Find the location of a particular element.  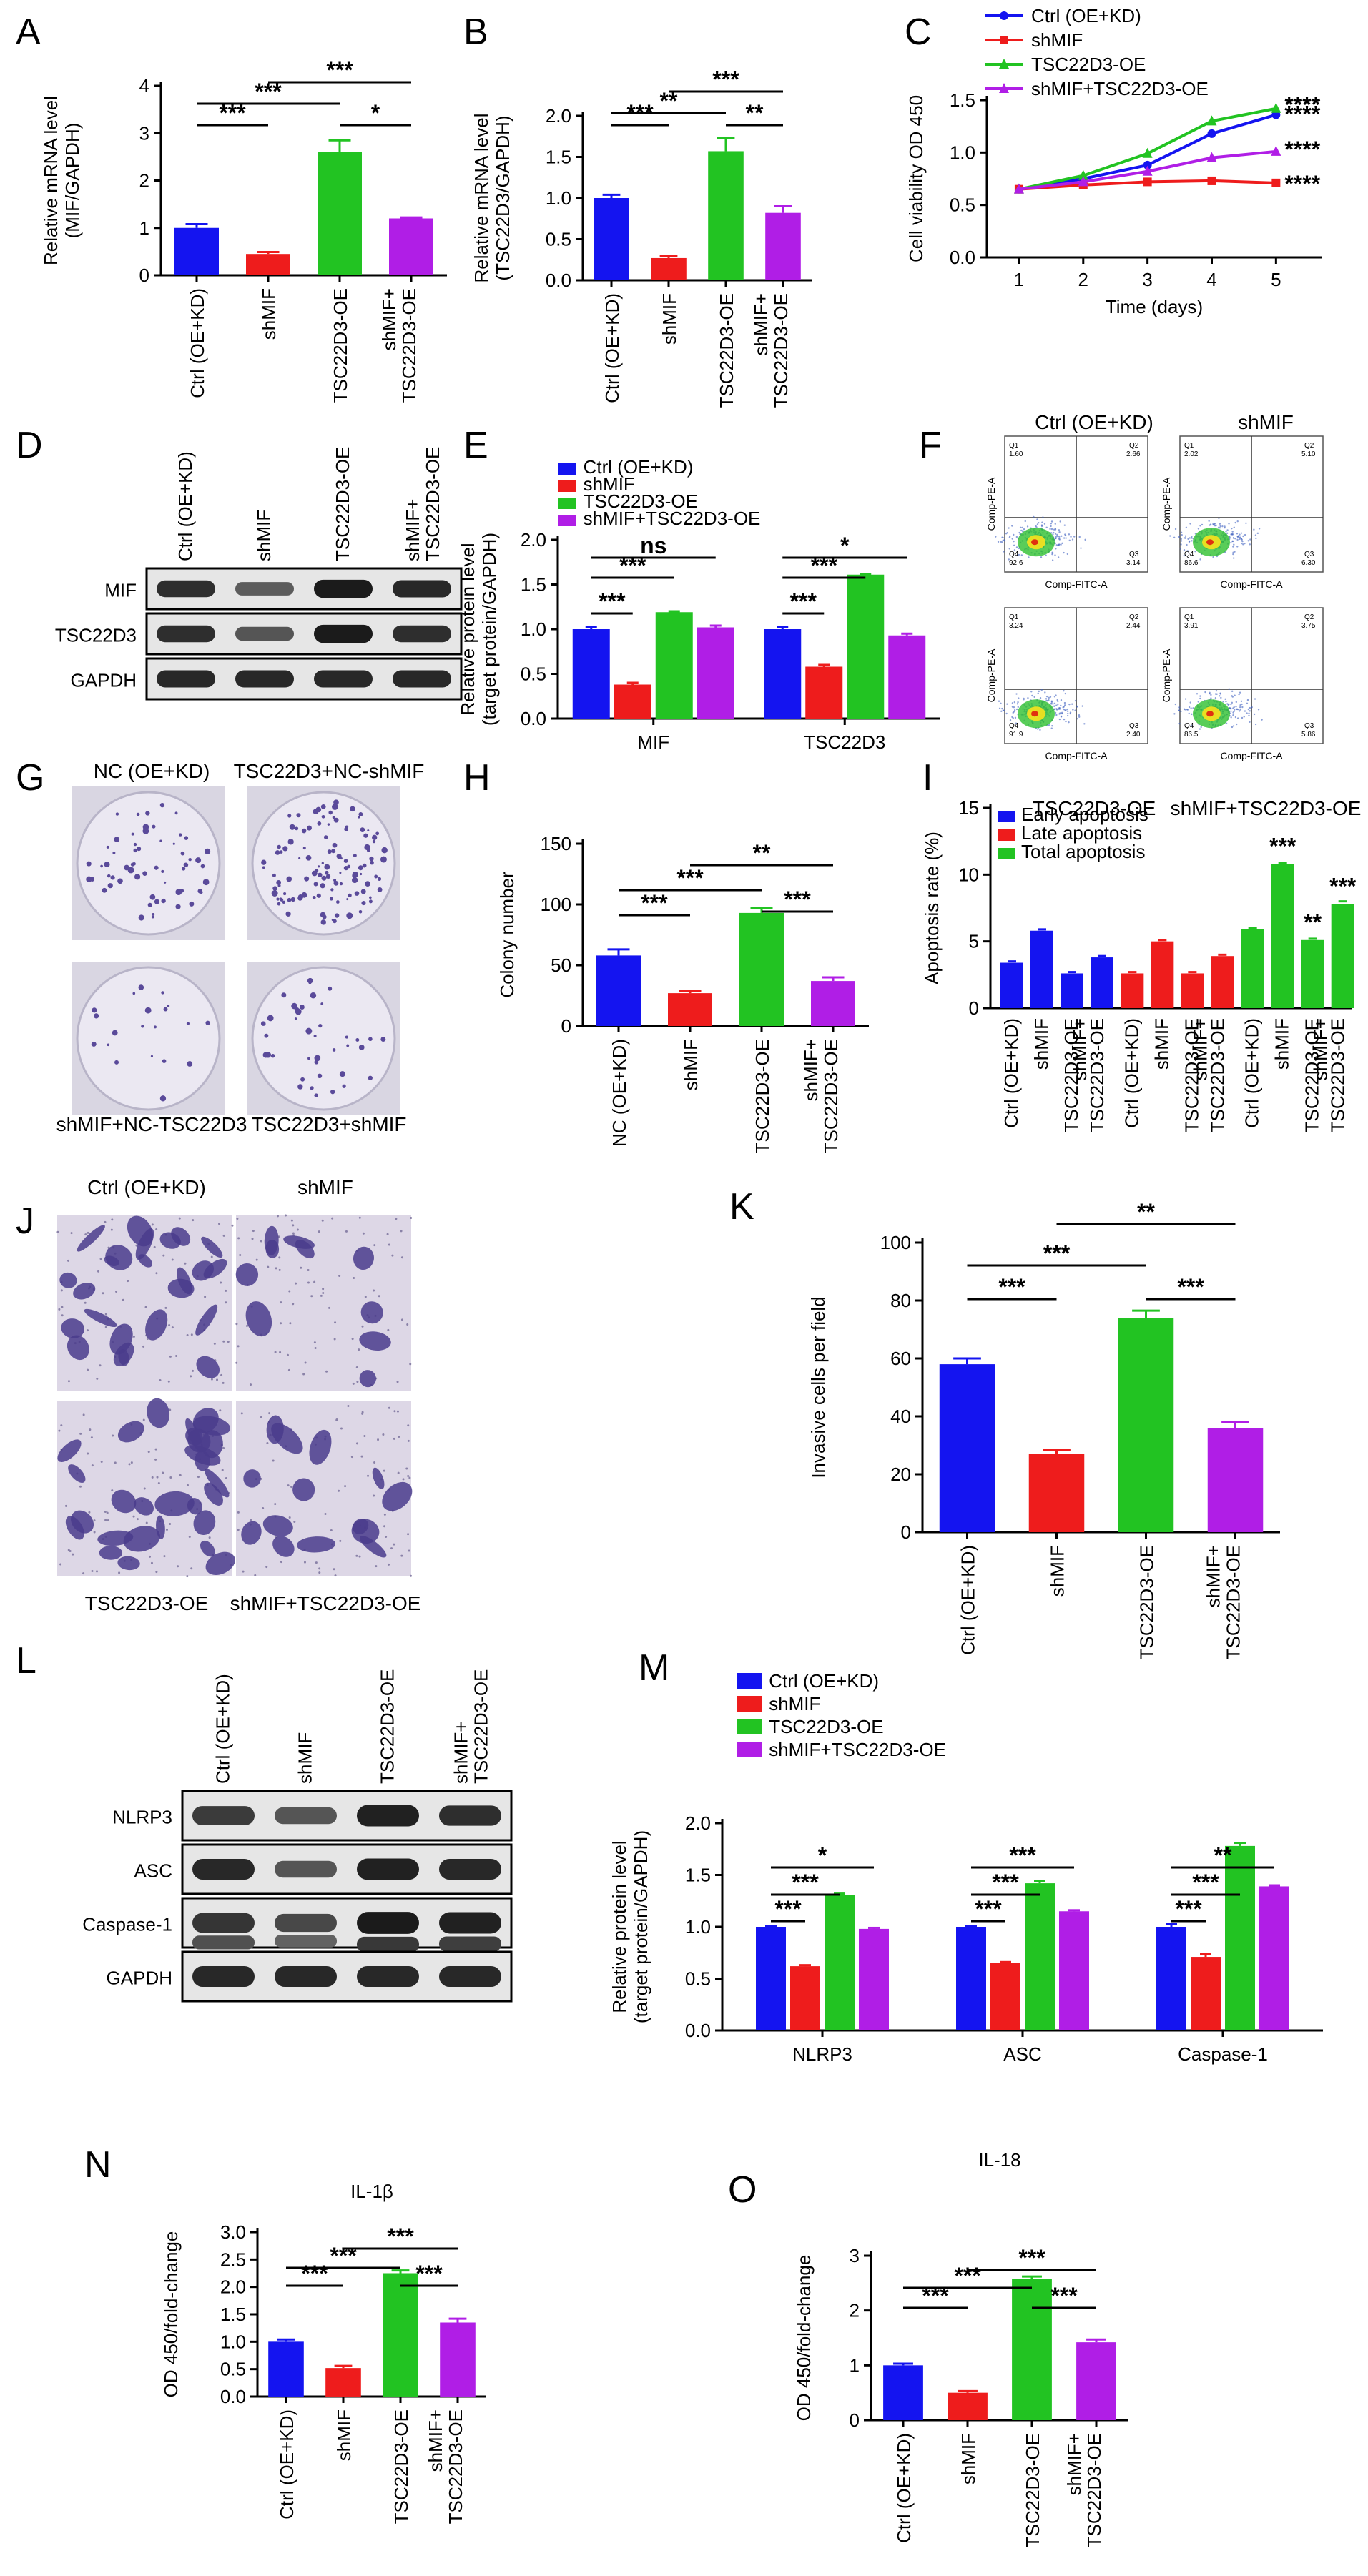

y-axis-label: Relative mRNA level(TSC22D3/GAPDH) is located at coordinates (492, 198).